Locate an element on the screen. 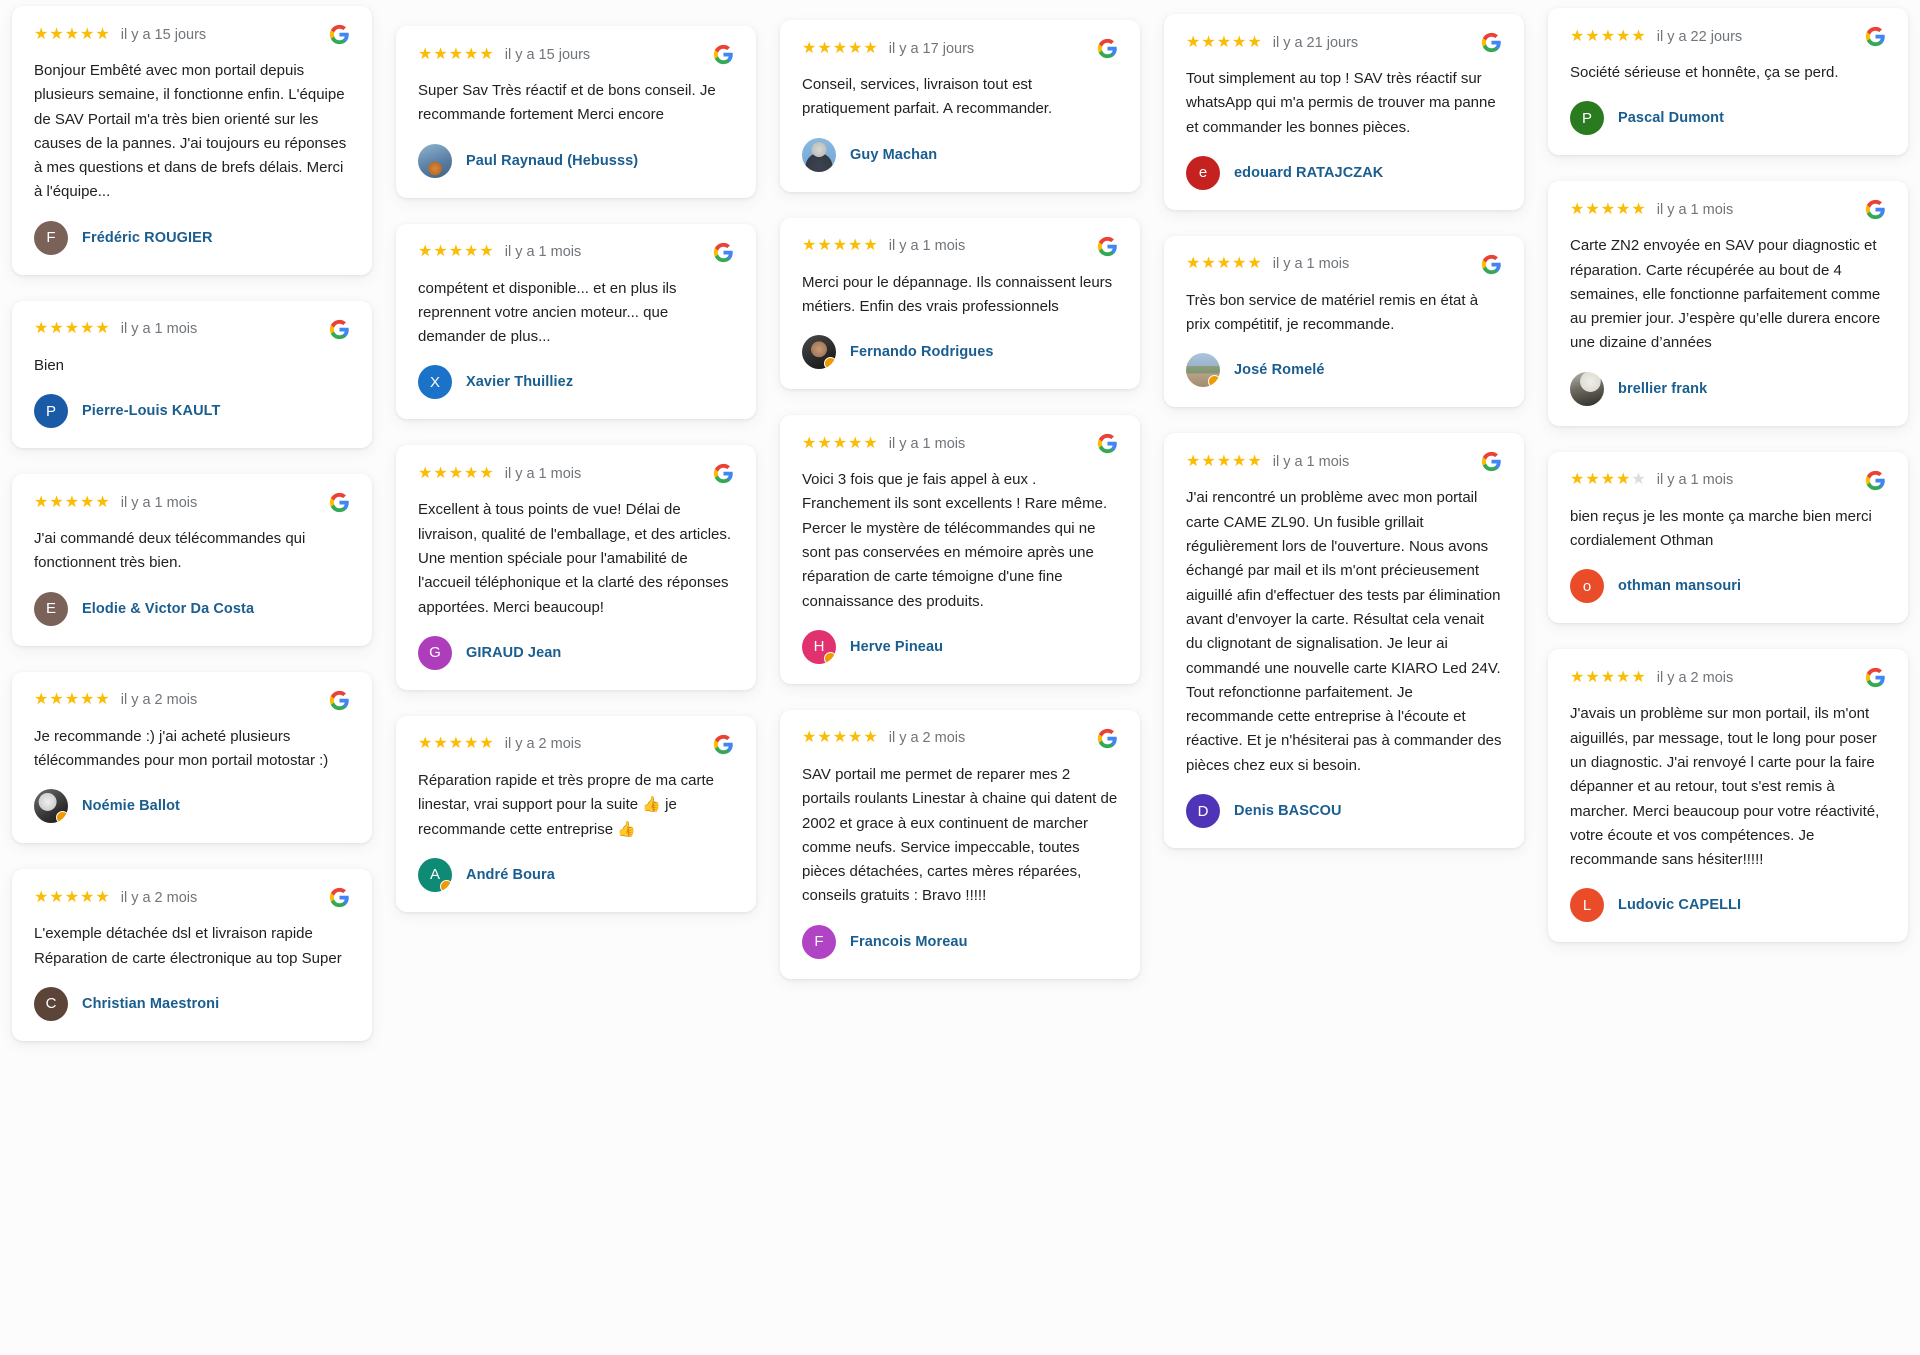 The width and height of the screenshot is (1920, 1355). review-author: o othman mansouri is located at coordinates (1728, 586).